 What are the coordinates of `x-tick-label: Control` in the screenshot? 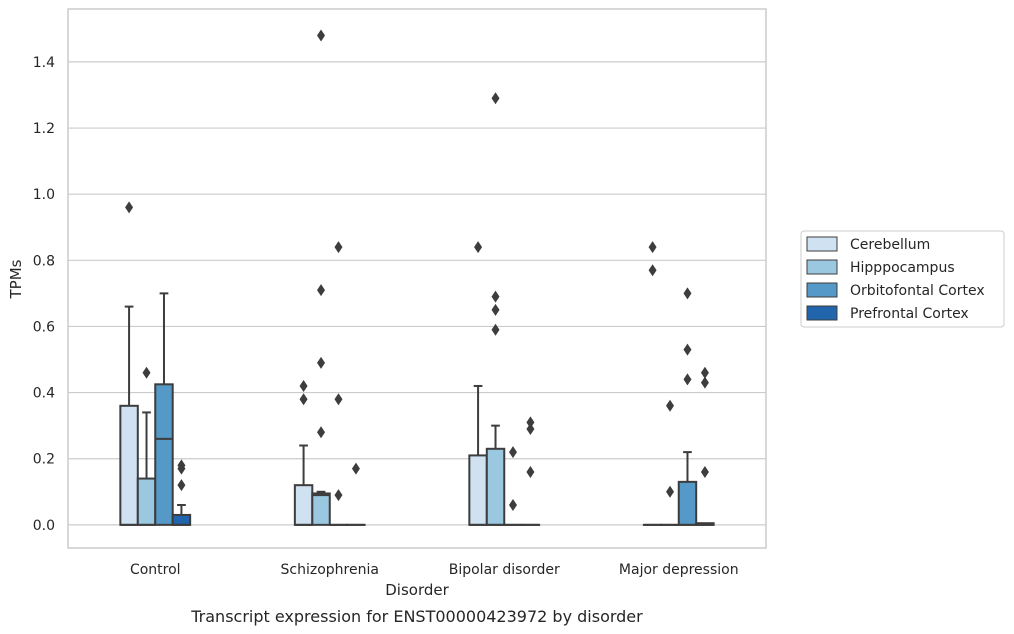 It's located at (155, 570).